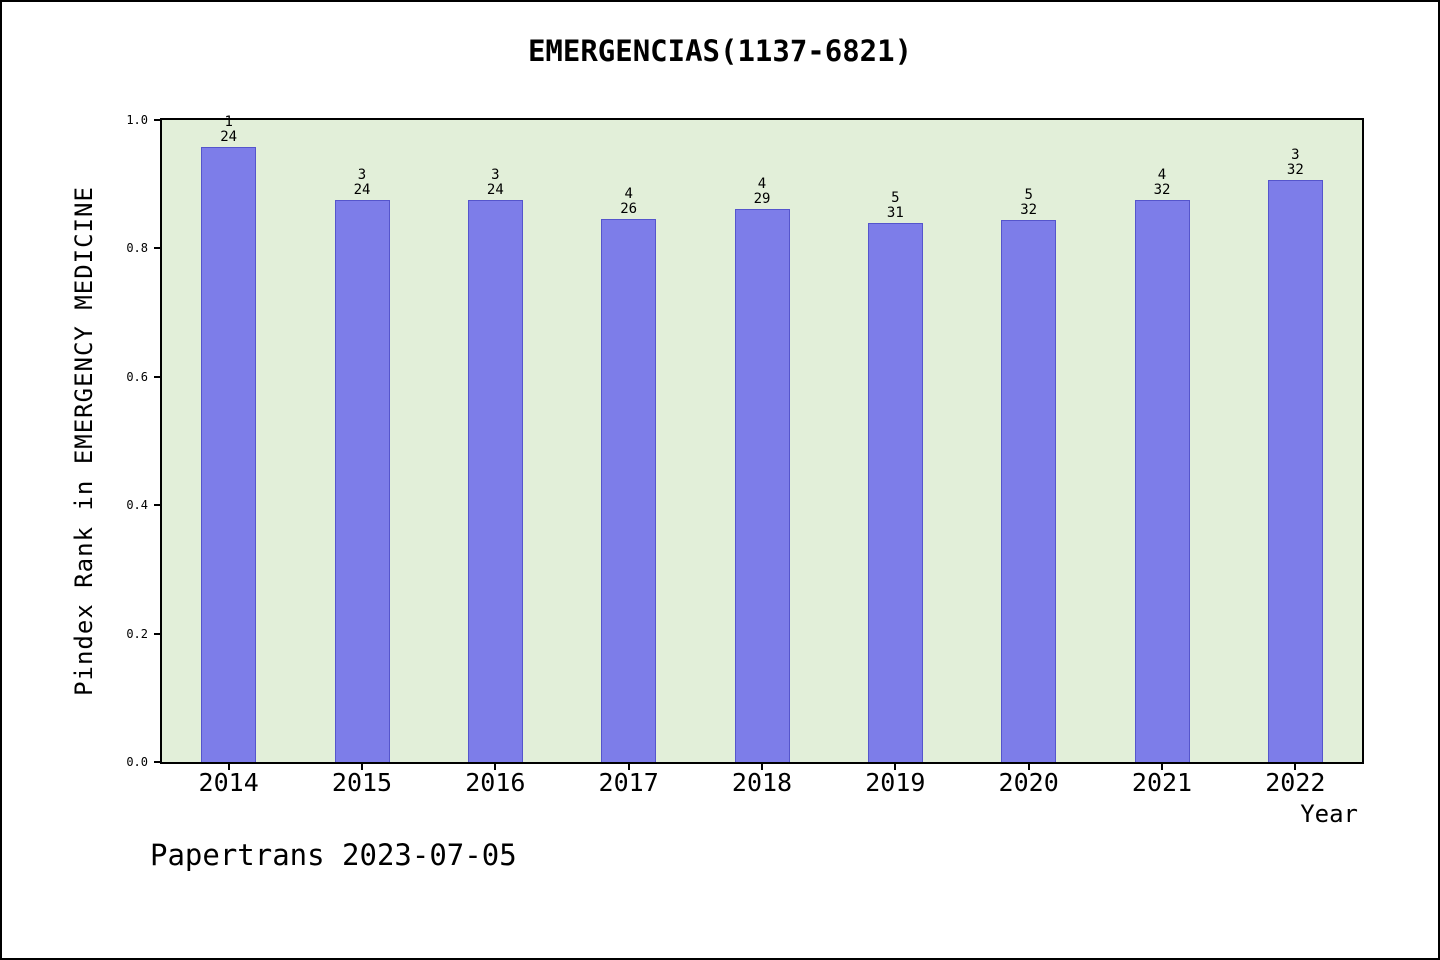  What do you see at coordinates (762, 198) in the screenshot?
I see `bar-total: 29` at bounding box center [762, 198].